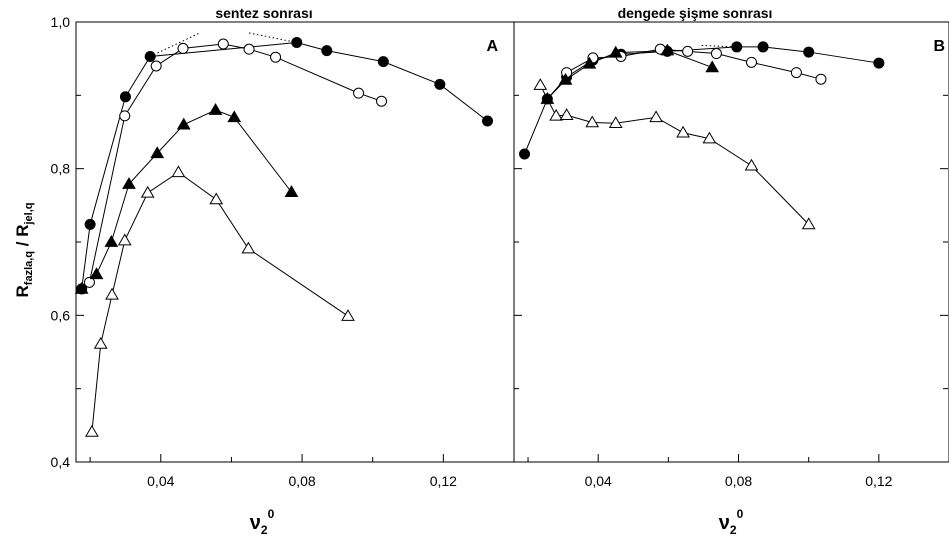  Describe the element at coordinates (262, 522) in the screenshot. I see `x-axis-label-a: ν20` at that location.